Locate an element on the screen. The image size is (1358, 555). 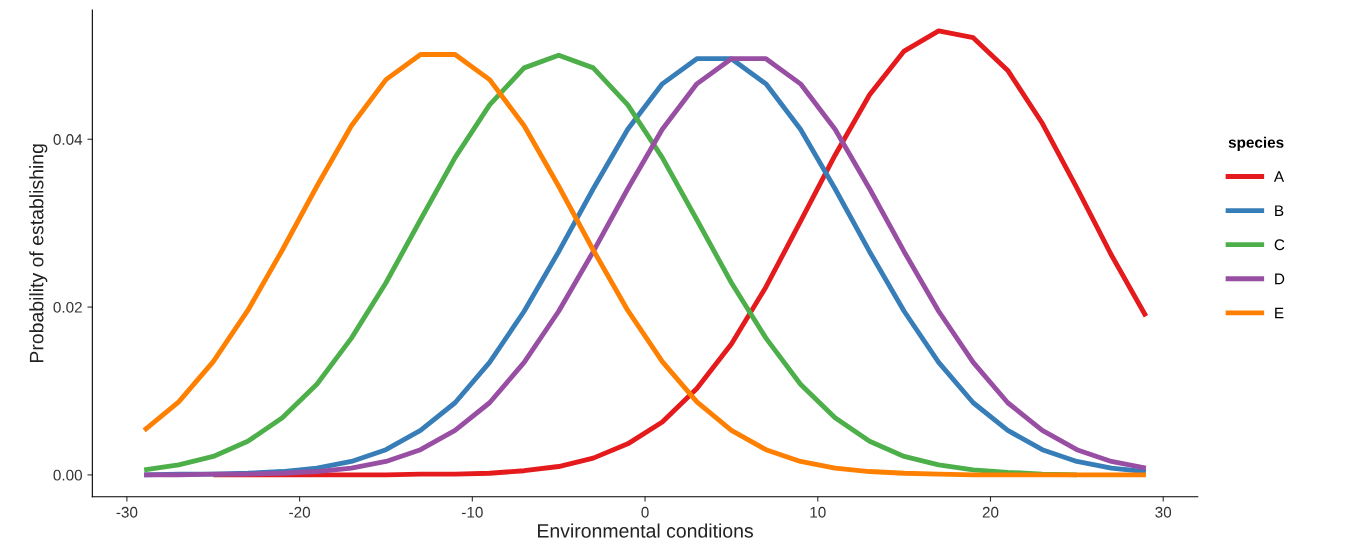
legend-title: species is located at coordinates (1256, 143).